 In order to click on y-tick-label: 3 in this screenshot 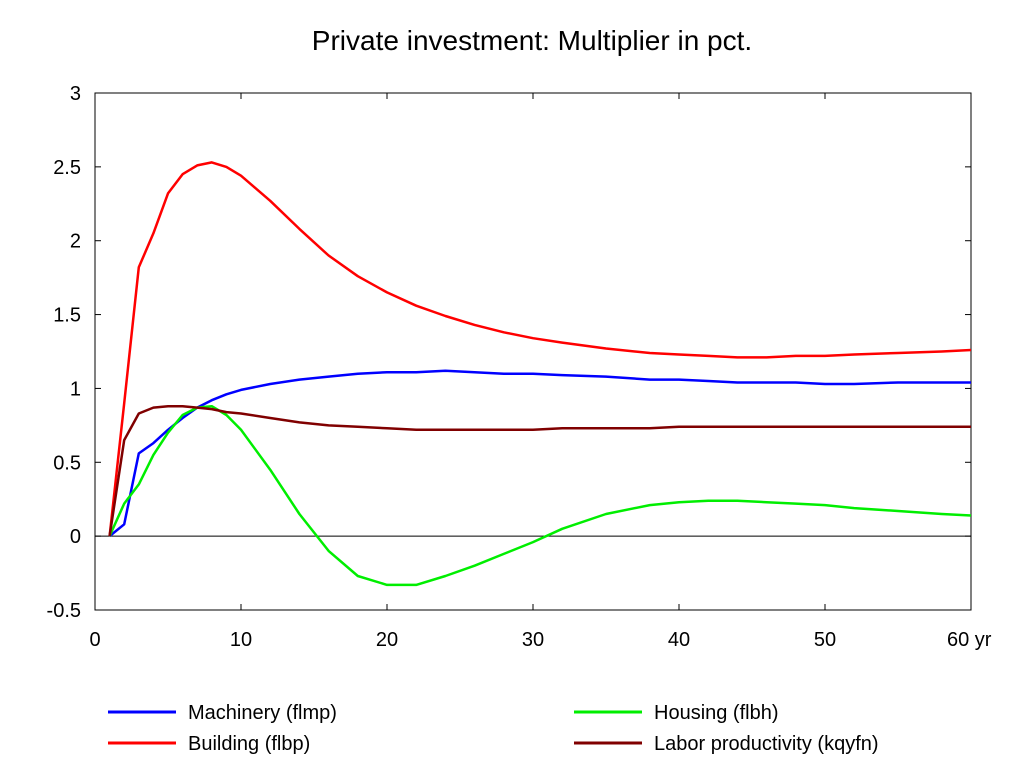, I will do `click(75, 94)`.